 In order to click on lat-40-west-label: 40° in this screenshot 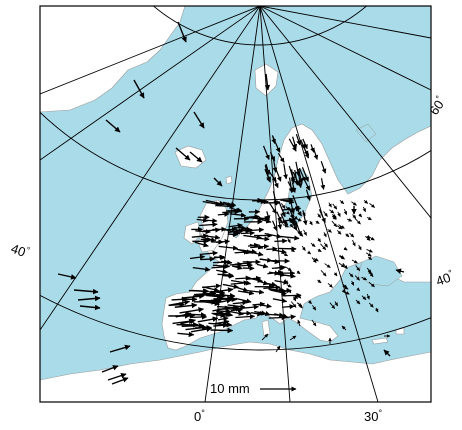, I will do `click(20, 250)`.